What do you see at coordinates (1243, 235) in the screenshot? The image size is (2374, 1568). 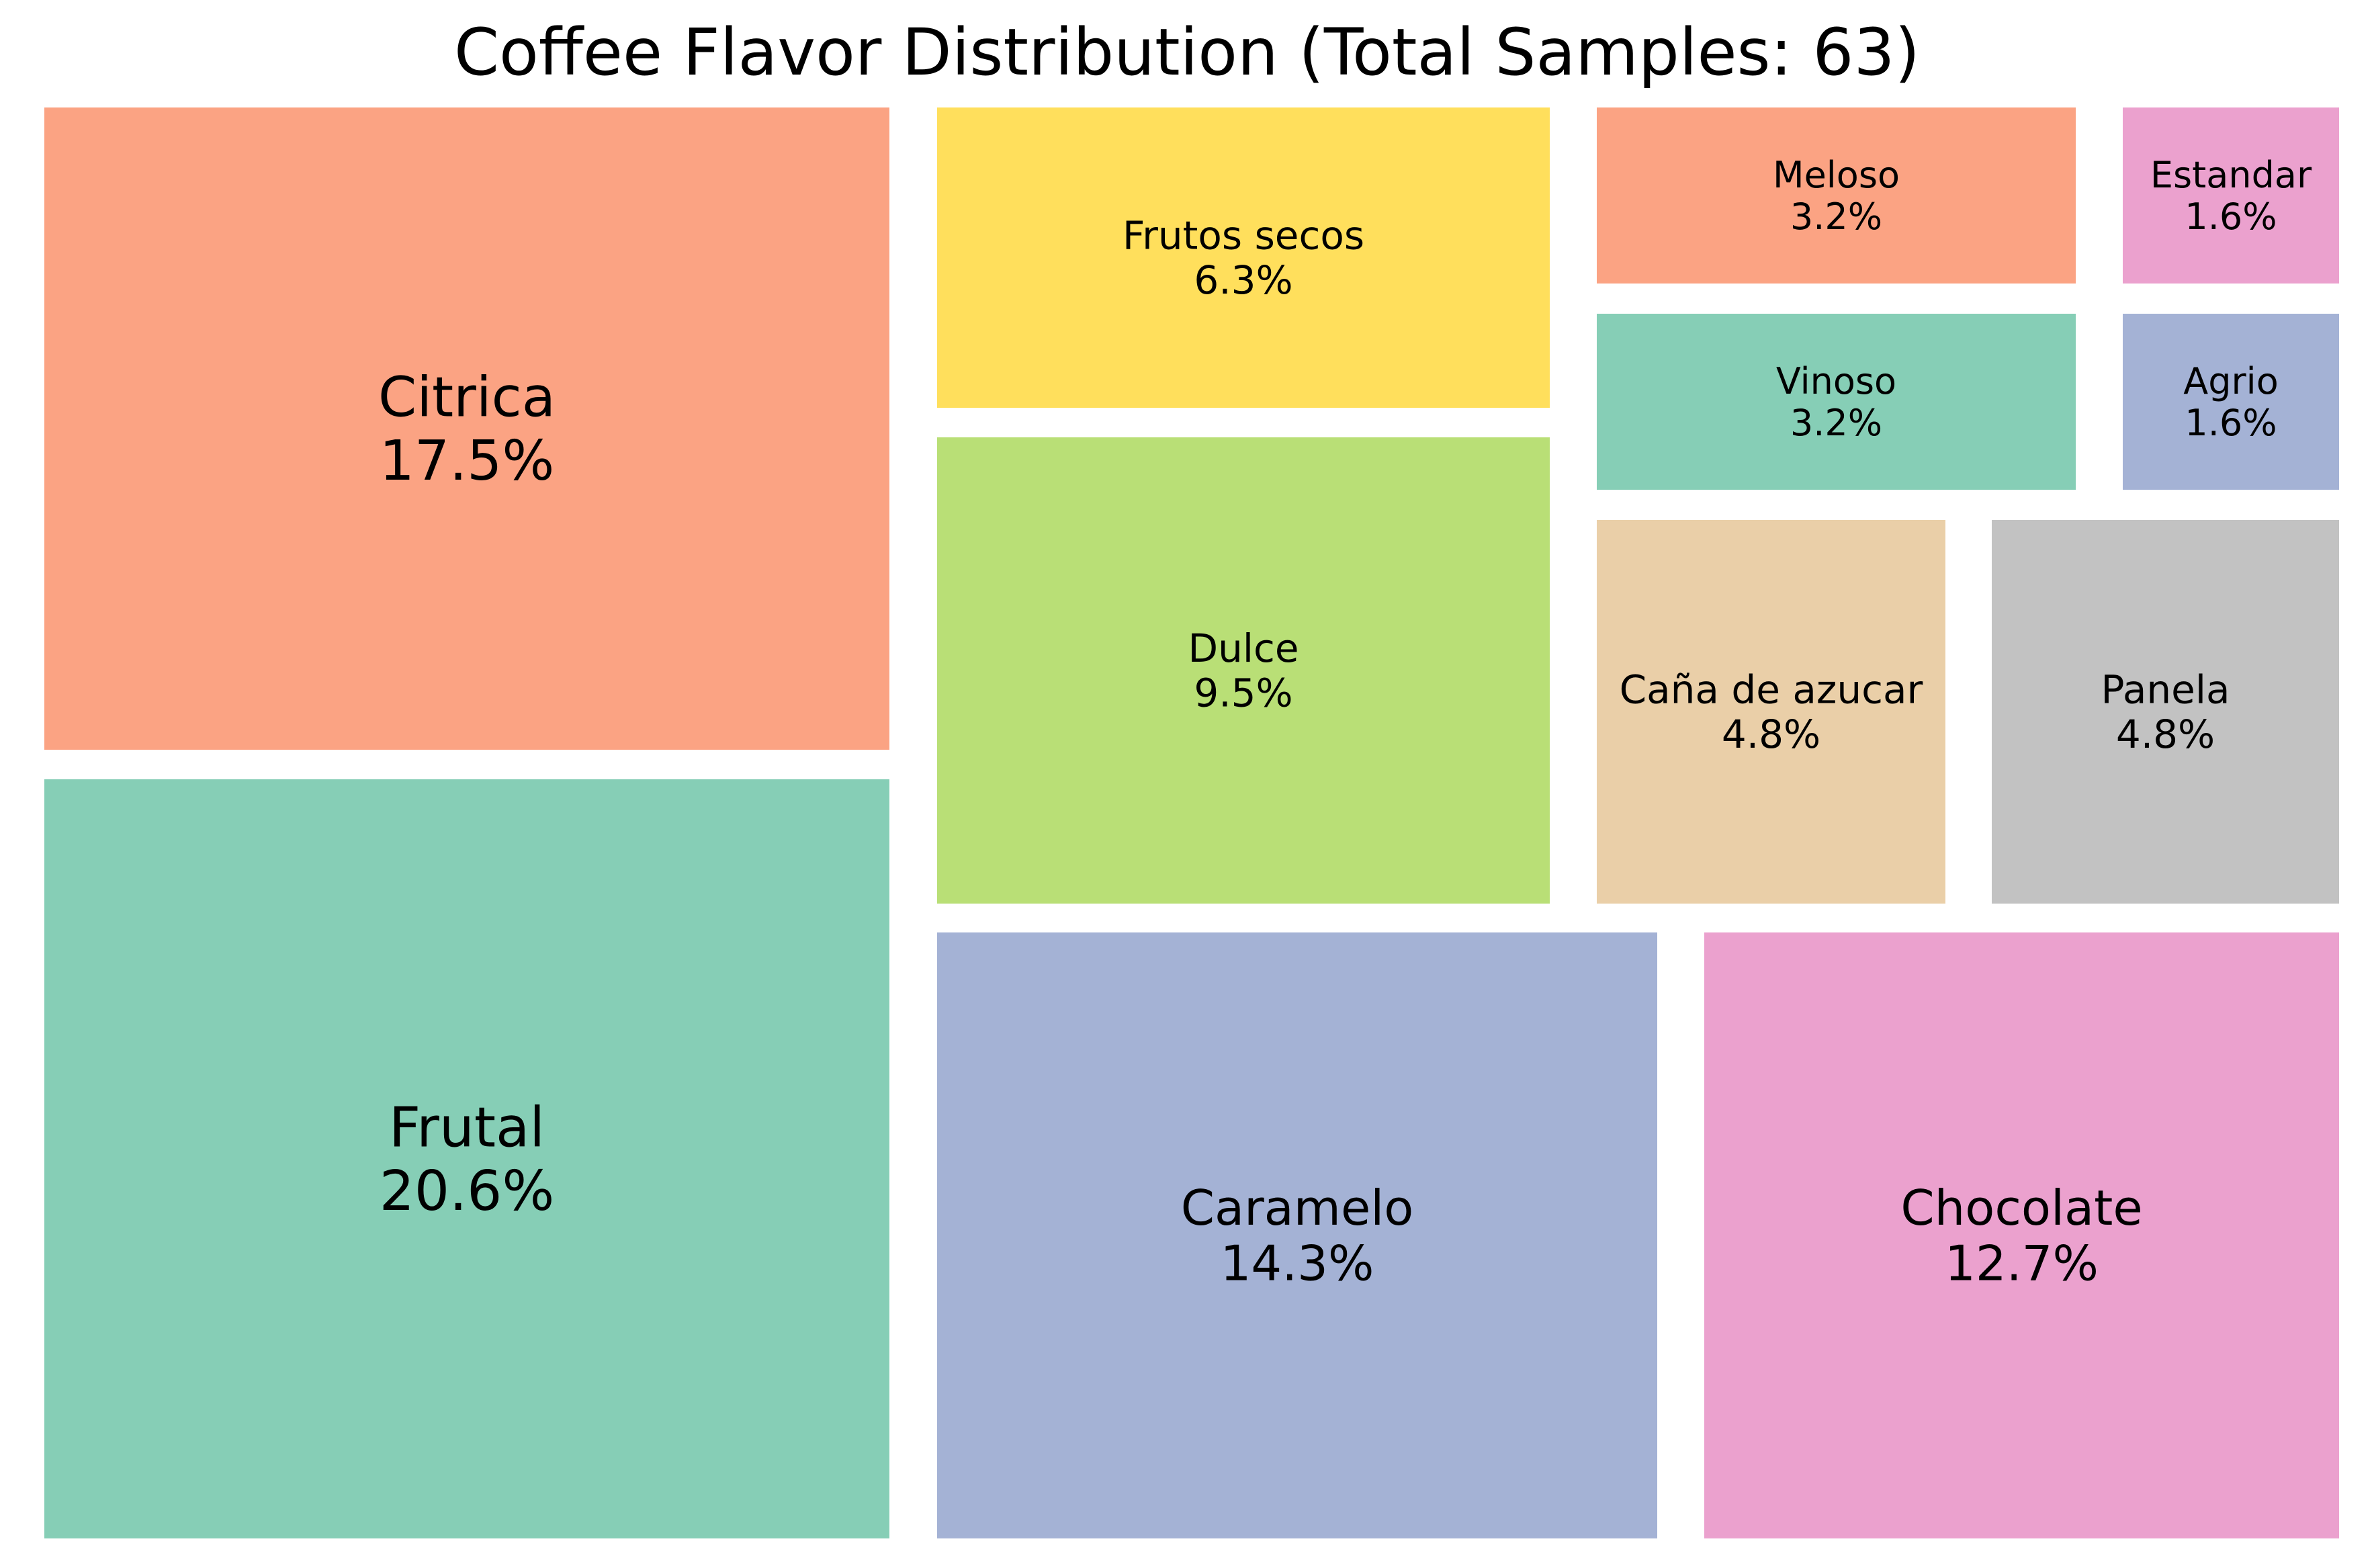 I see `tile-label-frutos-secos: Frutos secos` at bounding box center [1243, 235].